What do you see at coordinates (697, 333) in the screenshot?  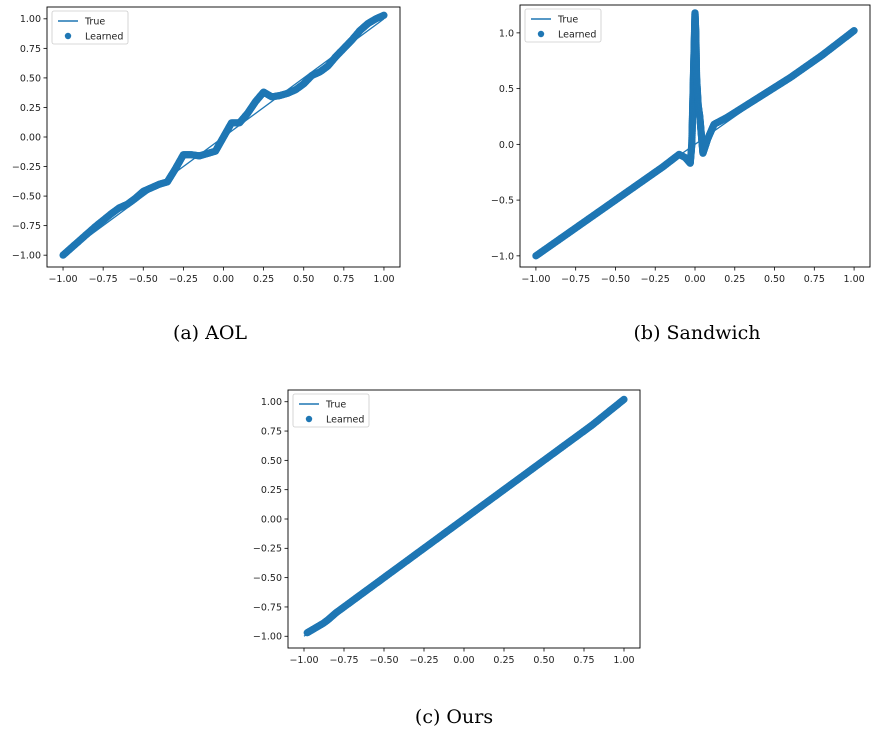 I see `caption-sandwich: (b) Sandwich` at bounding box center [697, 333].